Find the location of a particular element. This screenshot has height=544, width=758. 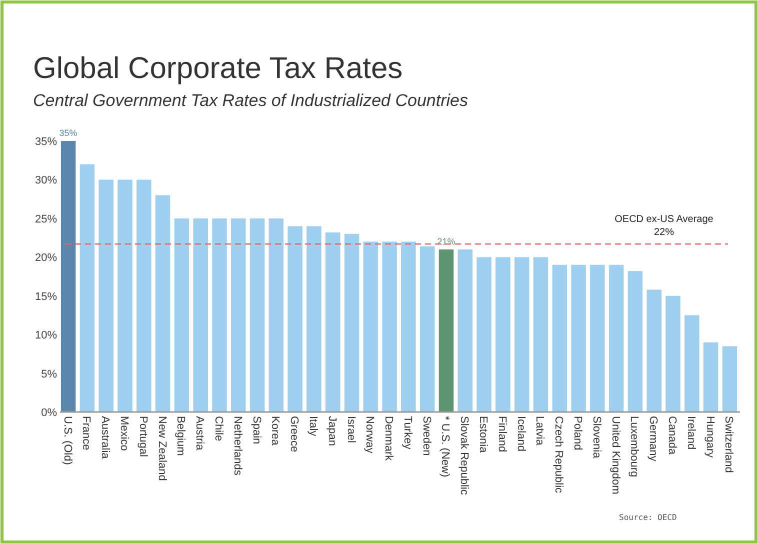

x-tick-label: France is located at coordinates (86, 433).